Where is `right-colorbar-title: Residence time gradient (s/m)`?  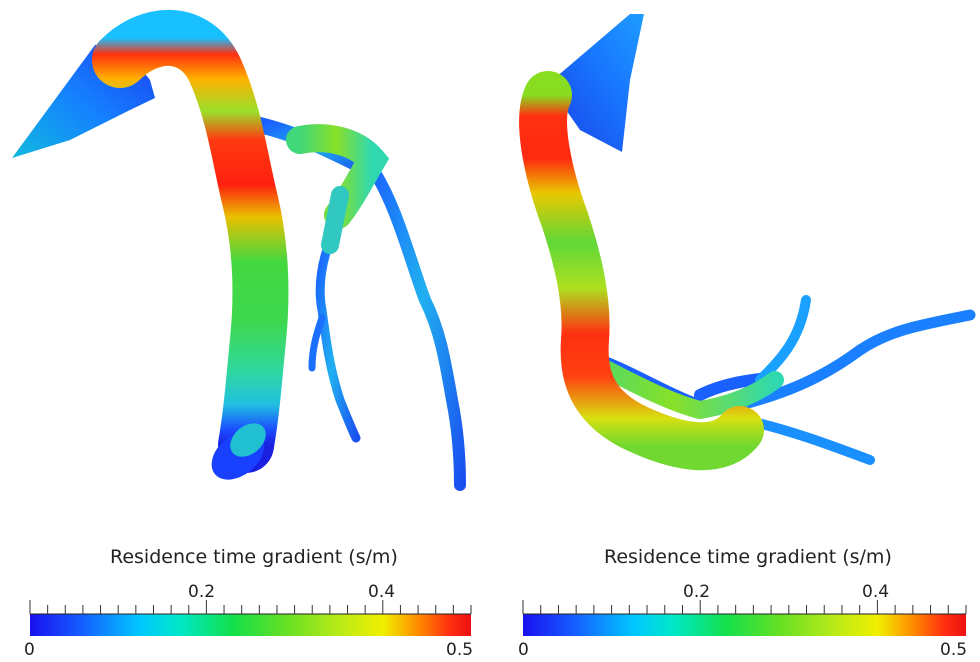 right-colorbar-title: Residence time gradient (s/m) is located at coordinates (748, 557).